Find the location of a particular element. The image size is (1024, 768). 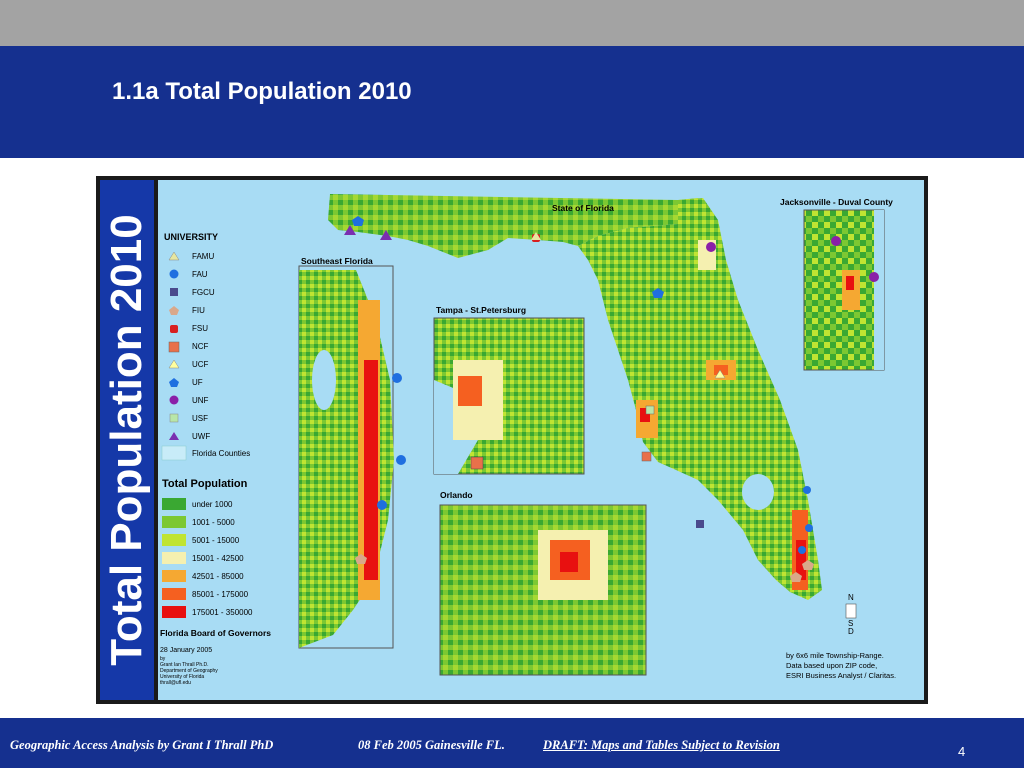

lake-okeechobee is located at coordinates (758, 492).